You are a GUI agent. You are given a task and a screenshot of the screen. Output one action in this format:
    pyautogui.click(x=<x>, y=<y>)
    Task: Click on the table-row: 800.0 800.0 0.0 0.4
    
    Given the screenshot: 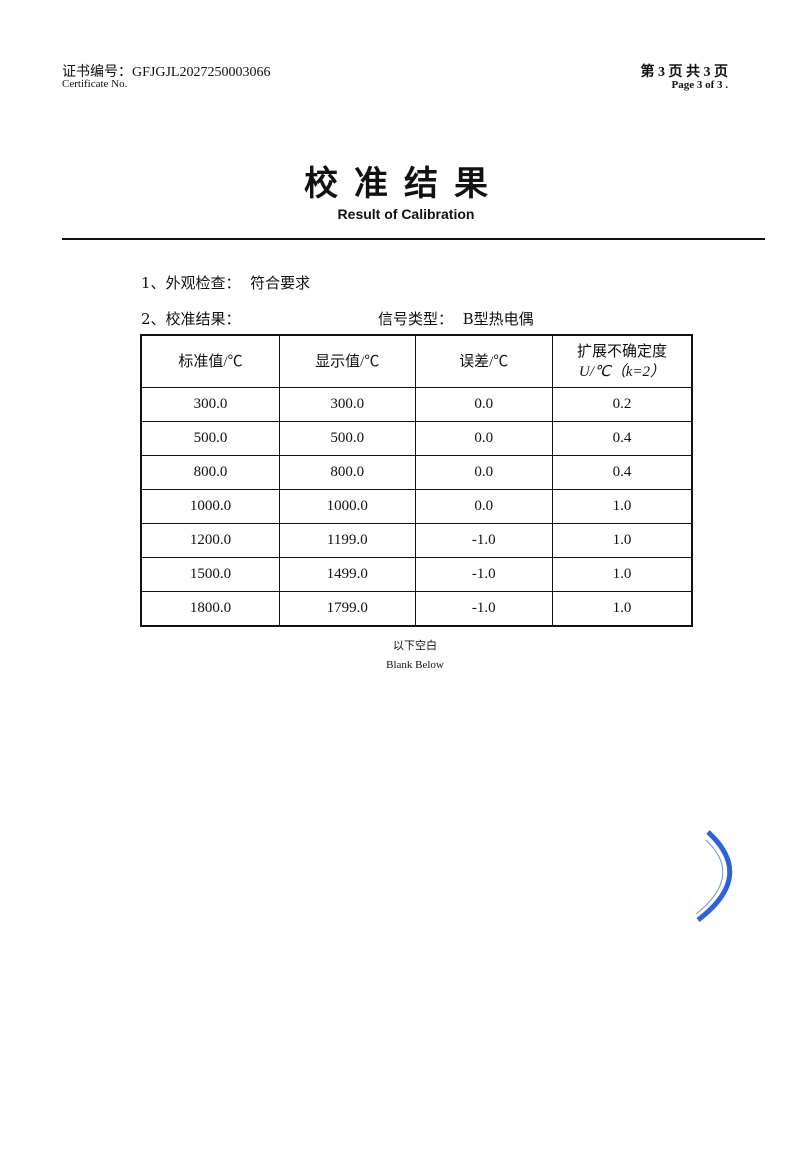 What is the action you would take?
    pyautogui.click(x=416, y=472)
    